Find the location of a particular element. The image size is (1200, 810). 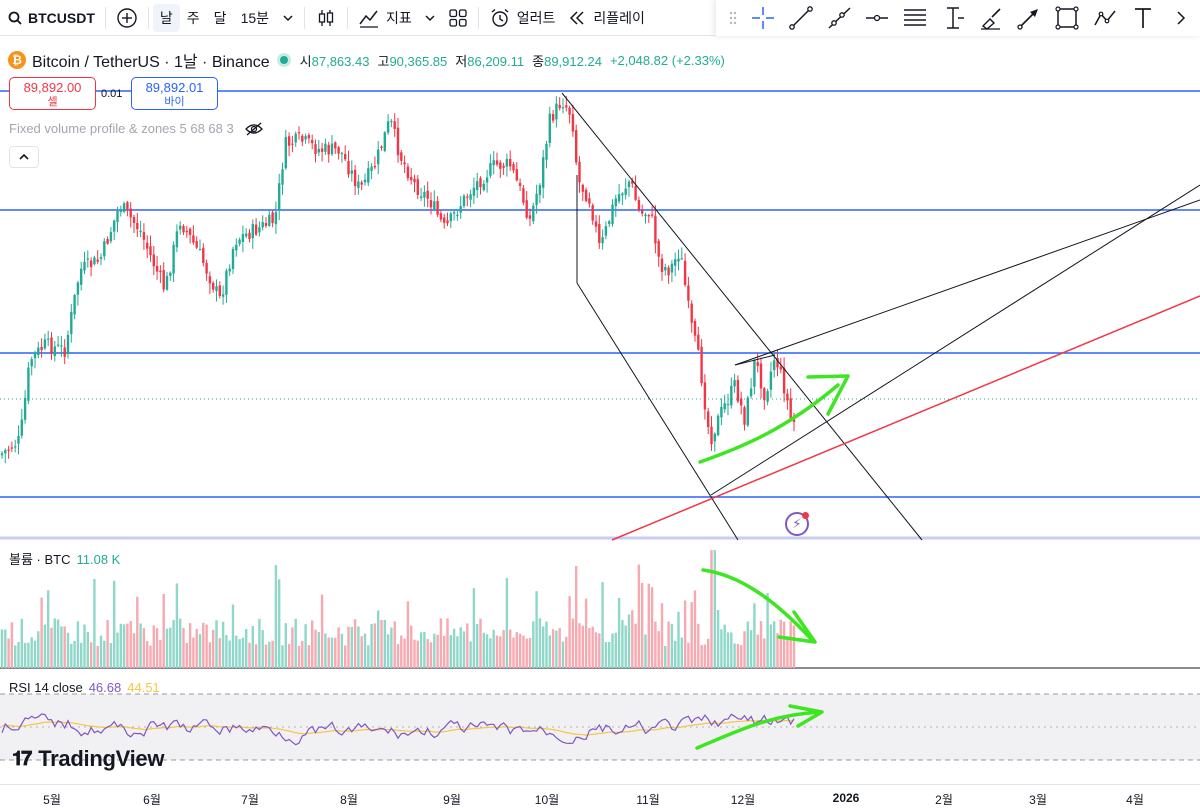

layouts-button is located at coordinates (458, 18).